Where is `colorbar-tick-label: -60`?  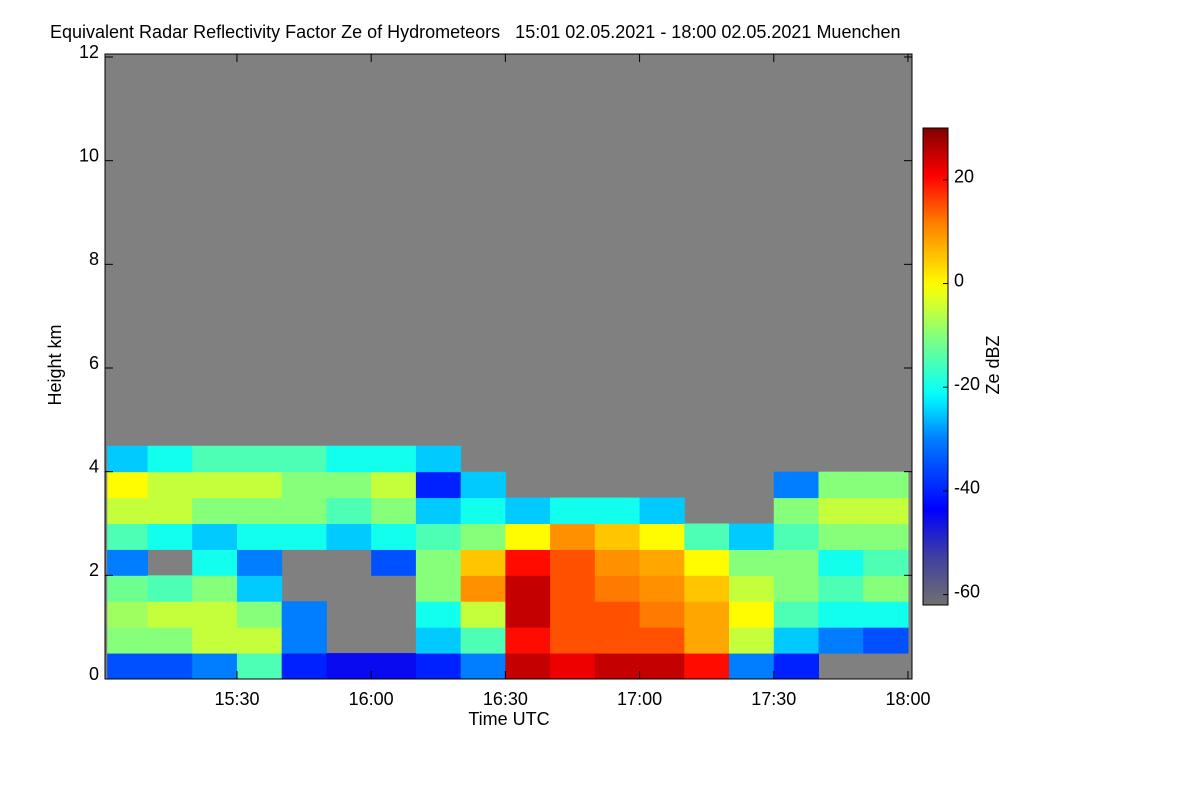
colorbar-tick-label: -60 is located at coordinates (967, 591).